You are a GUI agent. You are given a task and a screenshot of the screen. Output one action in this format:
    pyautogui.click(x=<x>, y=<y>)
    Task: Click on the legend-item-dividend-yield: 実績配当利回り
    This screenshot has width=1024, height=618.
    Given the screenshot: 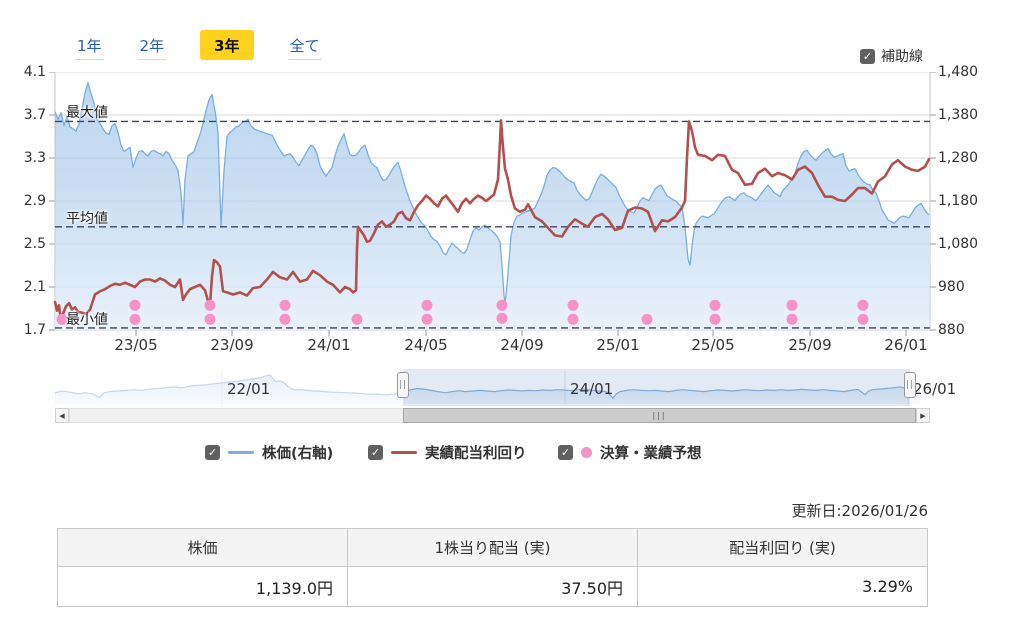 What is the action you would take?
    pyautogui.click(x=447, y=452)
    